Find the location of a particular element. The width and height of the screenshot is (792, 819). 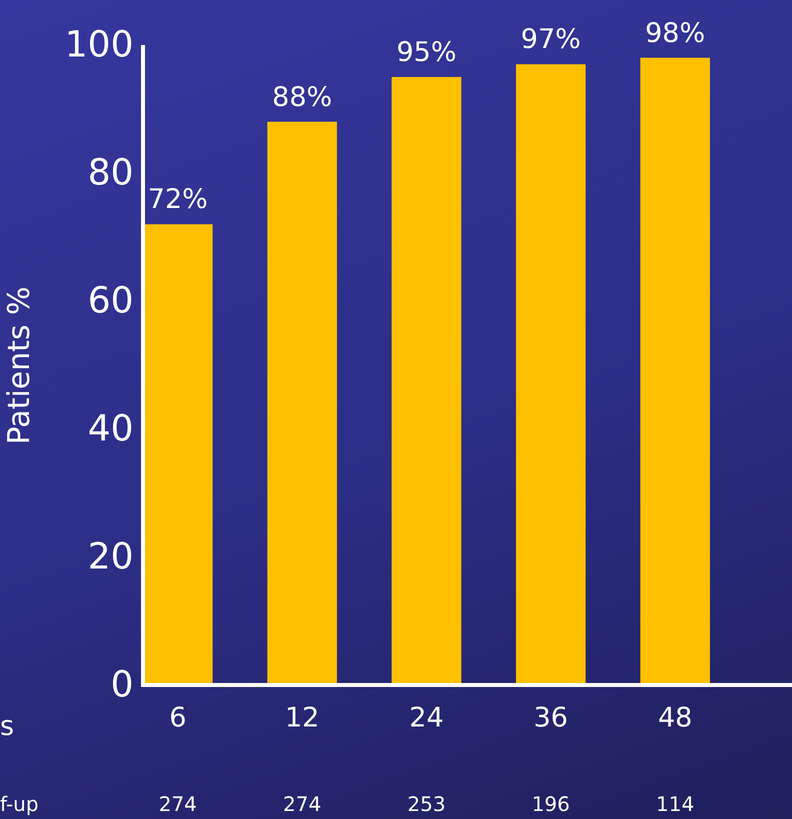

y-tick-label: 60 is located at coordinates (111, 301).